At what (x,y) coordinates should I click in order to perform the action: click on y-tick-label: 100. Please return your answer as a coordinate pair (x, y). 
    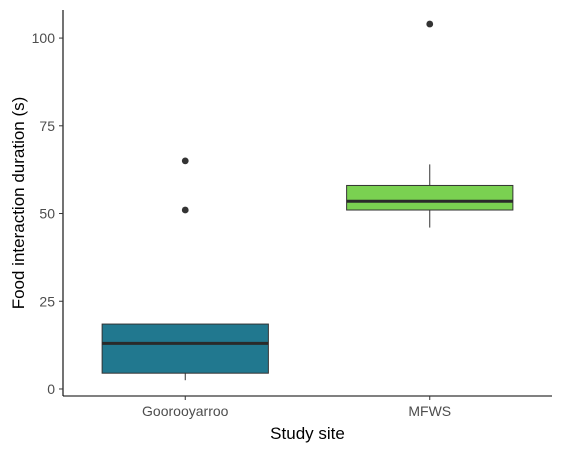
    Looking at the image, I should click on (44, 38).